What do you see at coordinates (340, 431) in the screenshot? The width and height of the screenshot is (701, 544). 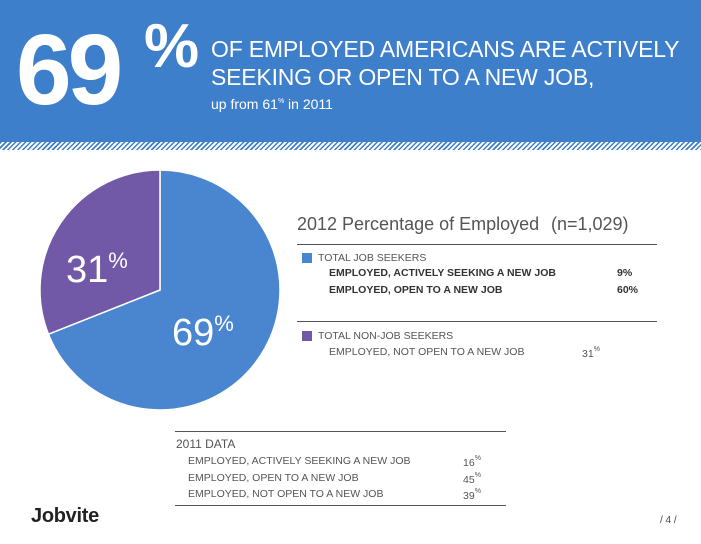 I see `rule-2011-top` at bounding box center [340, 431].